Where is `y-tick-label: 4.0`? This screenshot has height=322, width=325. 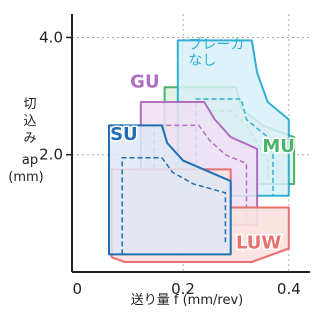
y-tick-label: 4.0 is located at coordinates (51, 37).